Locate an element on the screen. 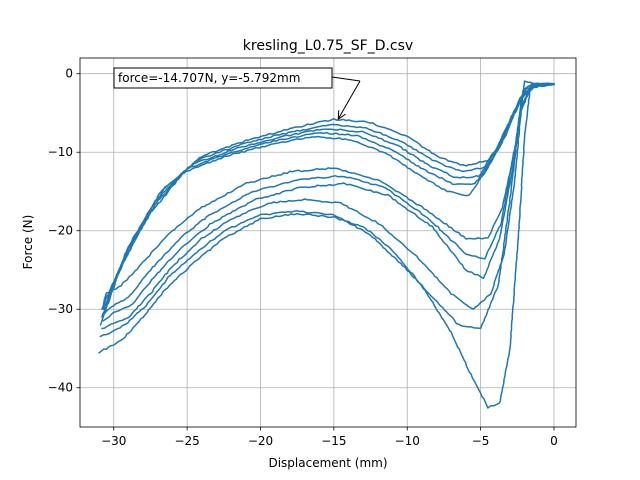  y-tick-label: −30 is located at coordinates (60, 309).